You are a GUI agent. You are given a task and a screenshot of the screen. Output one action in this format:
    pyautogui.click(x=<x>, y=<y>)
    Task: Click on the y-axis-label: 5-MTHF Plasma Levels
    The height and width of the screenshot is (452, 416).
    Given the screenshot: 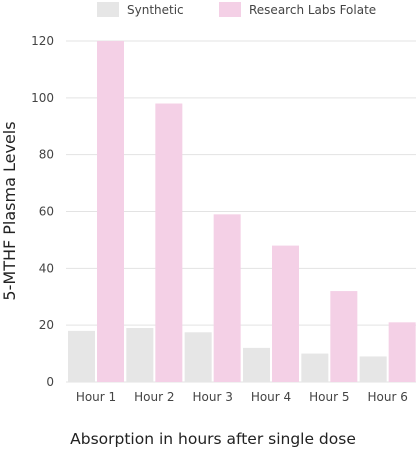 What is the action you would take?
    pyautogui.click(x=9, y=210)
    